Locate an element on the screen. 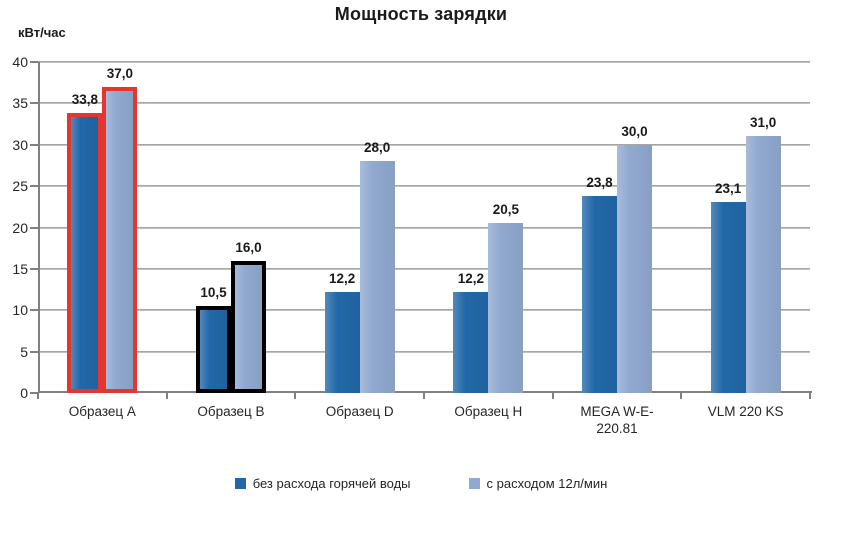 The height and width of the screenshot is (537, 842). category-label: Образец D is located at coordinates (359, 411).